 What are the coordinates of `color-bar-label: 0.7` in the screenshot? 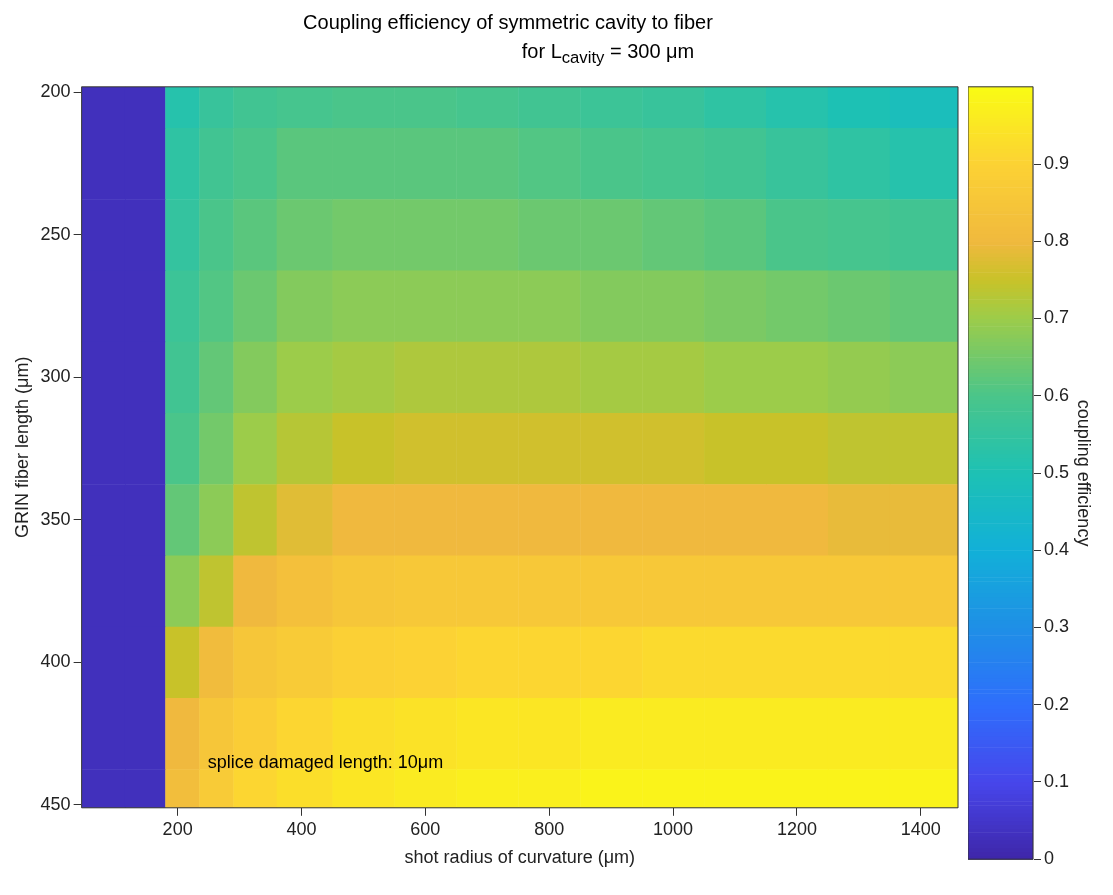 It's located at (1057, 317).